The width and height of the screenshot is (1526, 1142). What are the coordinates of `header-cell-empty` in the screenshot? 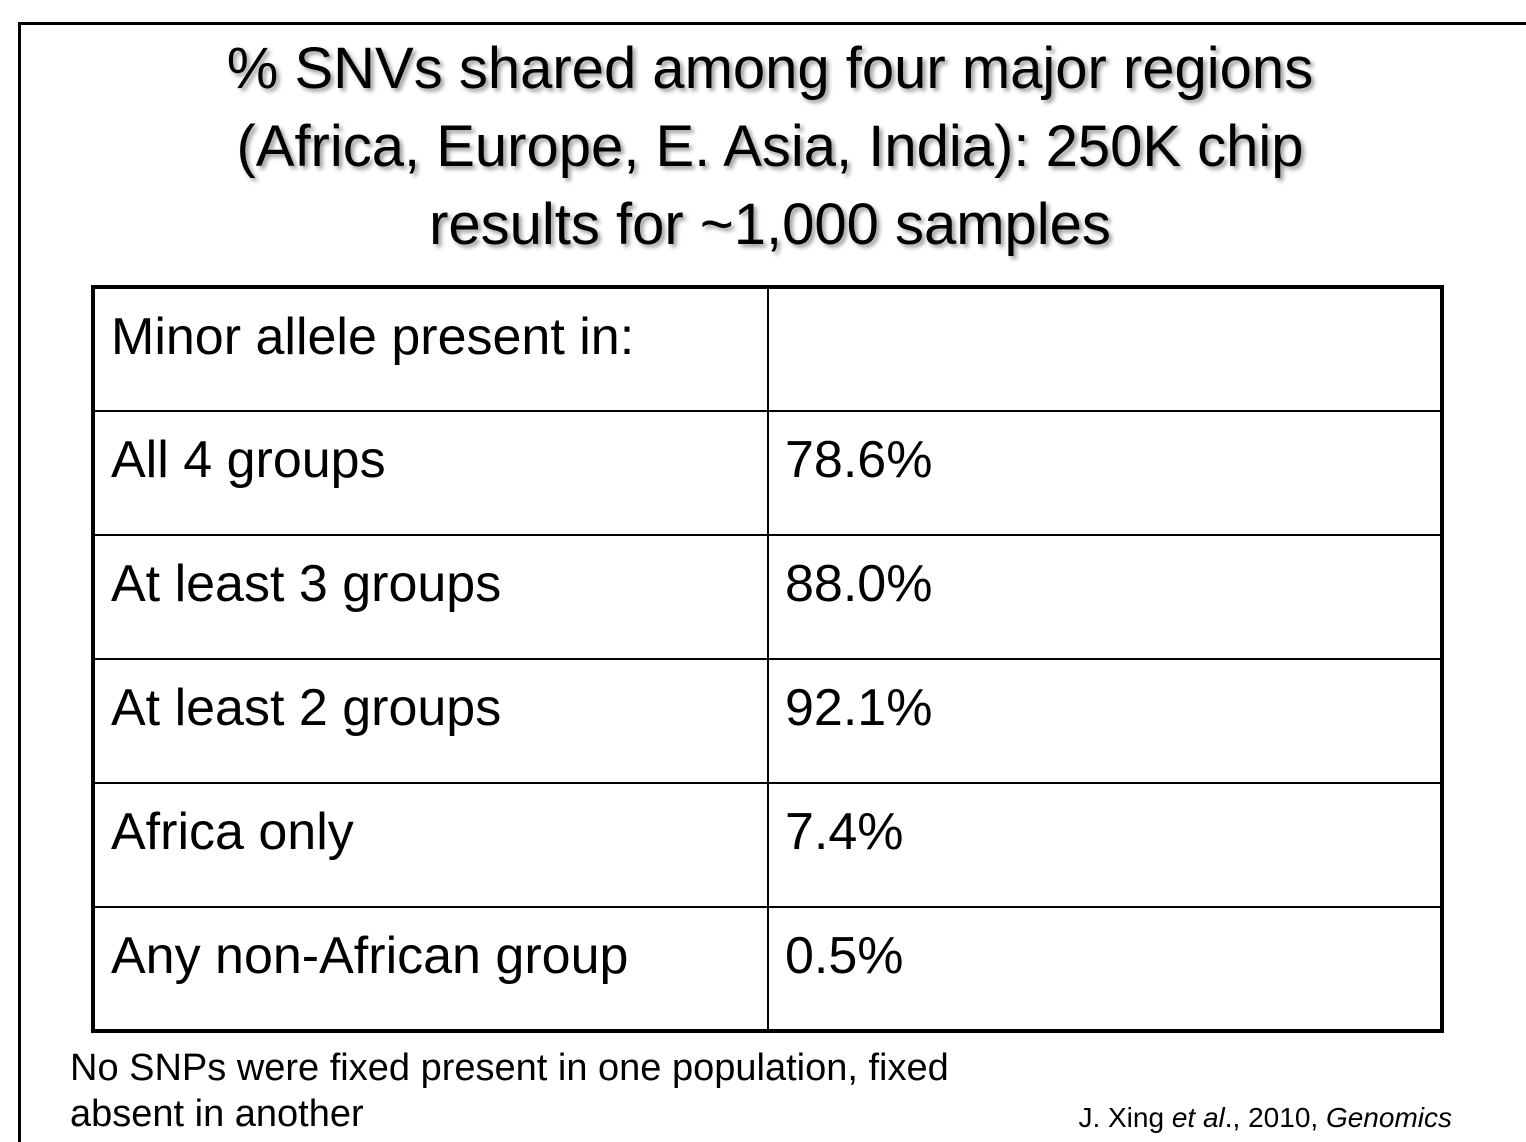 It's located at (1105, 349).